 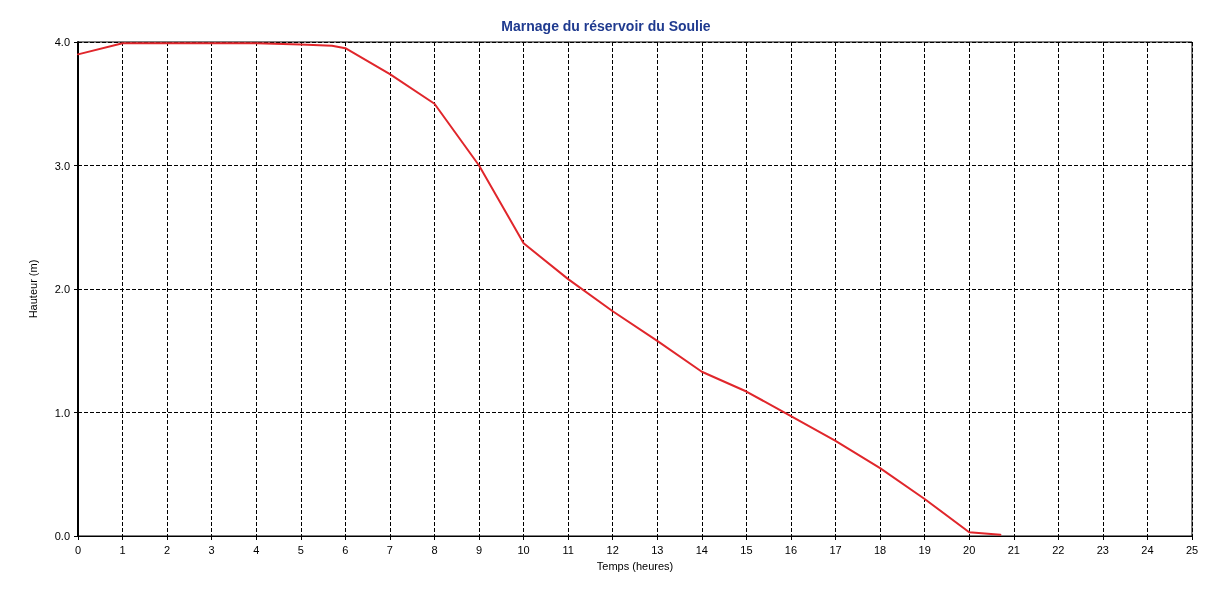 I want to click on x-tick-label: 13, so click(x=657, y=549).